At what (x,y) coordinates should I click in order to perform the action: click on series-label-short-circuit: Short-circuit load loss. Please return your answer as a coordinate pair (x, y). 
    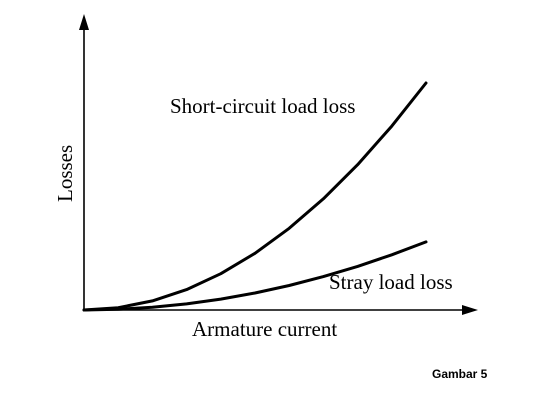
    Looking at the image, I should click on (262, 106).